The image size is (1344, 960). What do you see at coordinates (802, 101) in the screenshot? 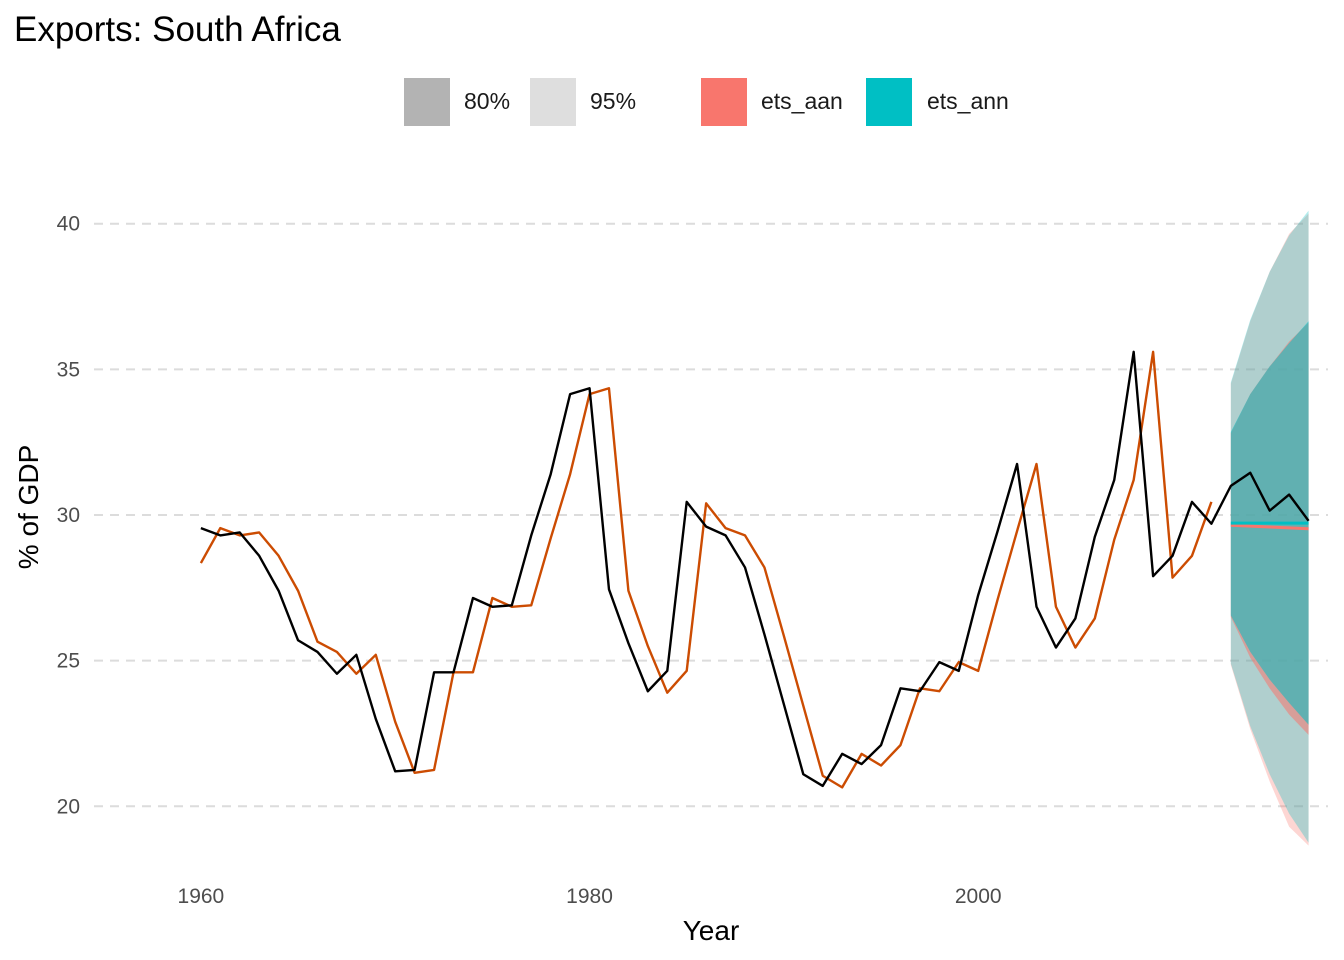
I see `legend-label-ets-aan: ets_aan` at bounding box center [802, 101].